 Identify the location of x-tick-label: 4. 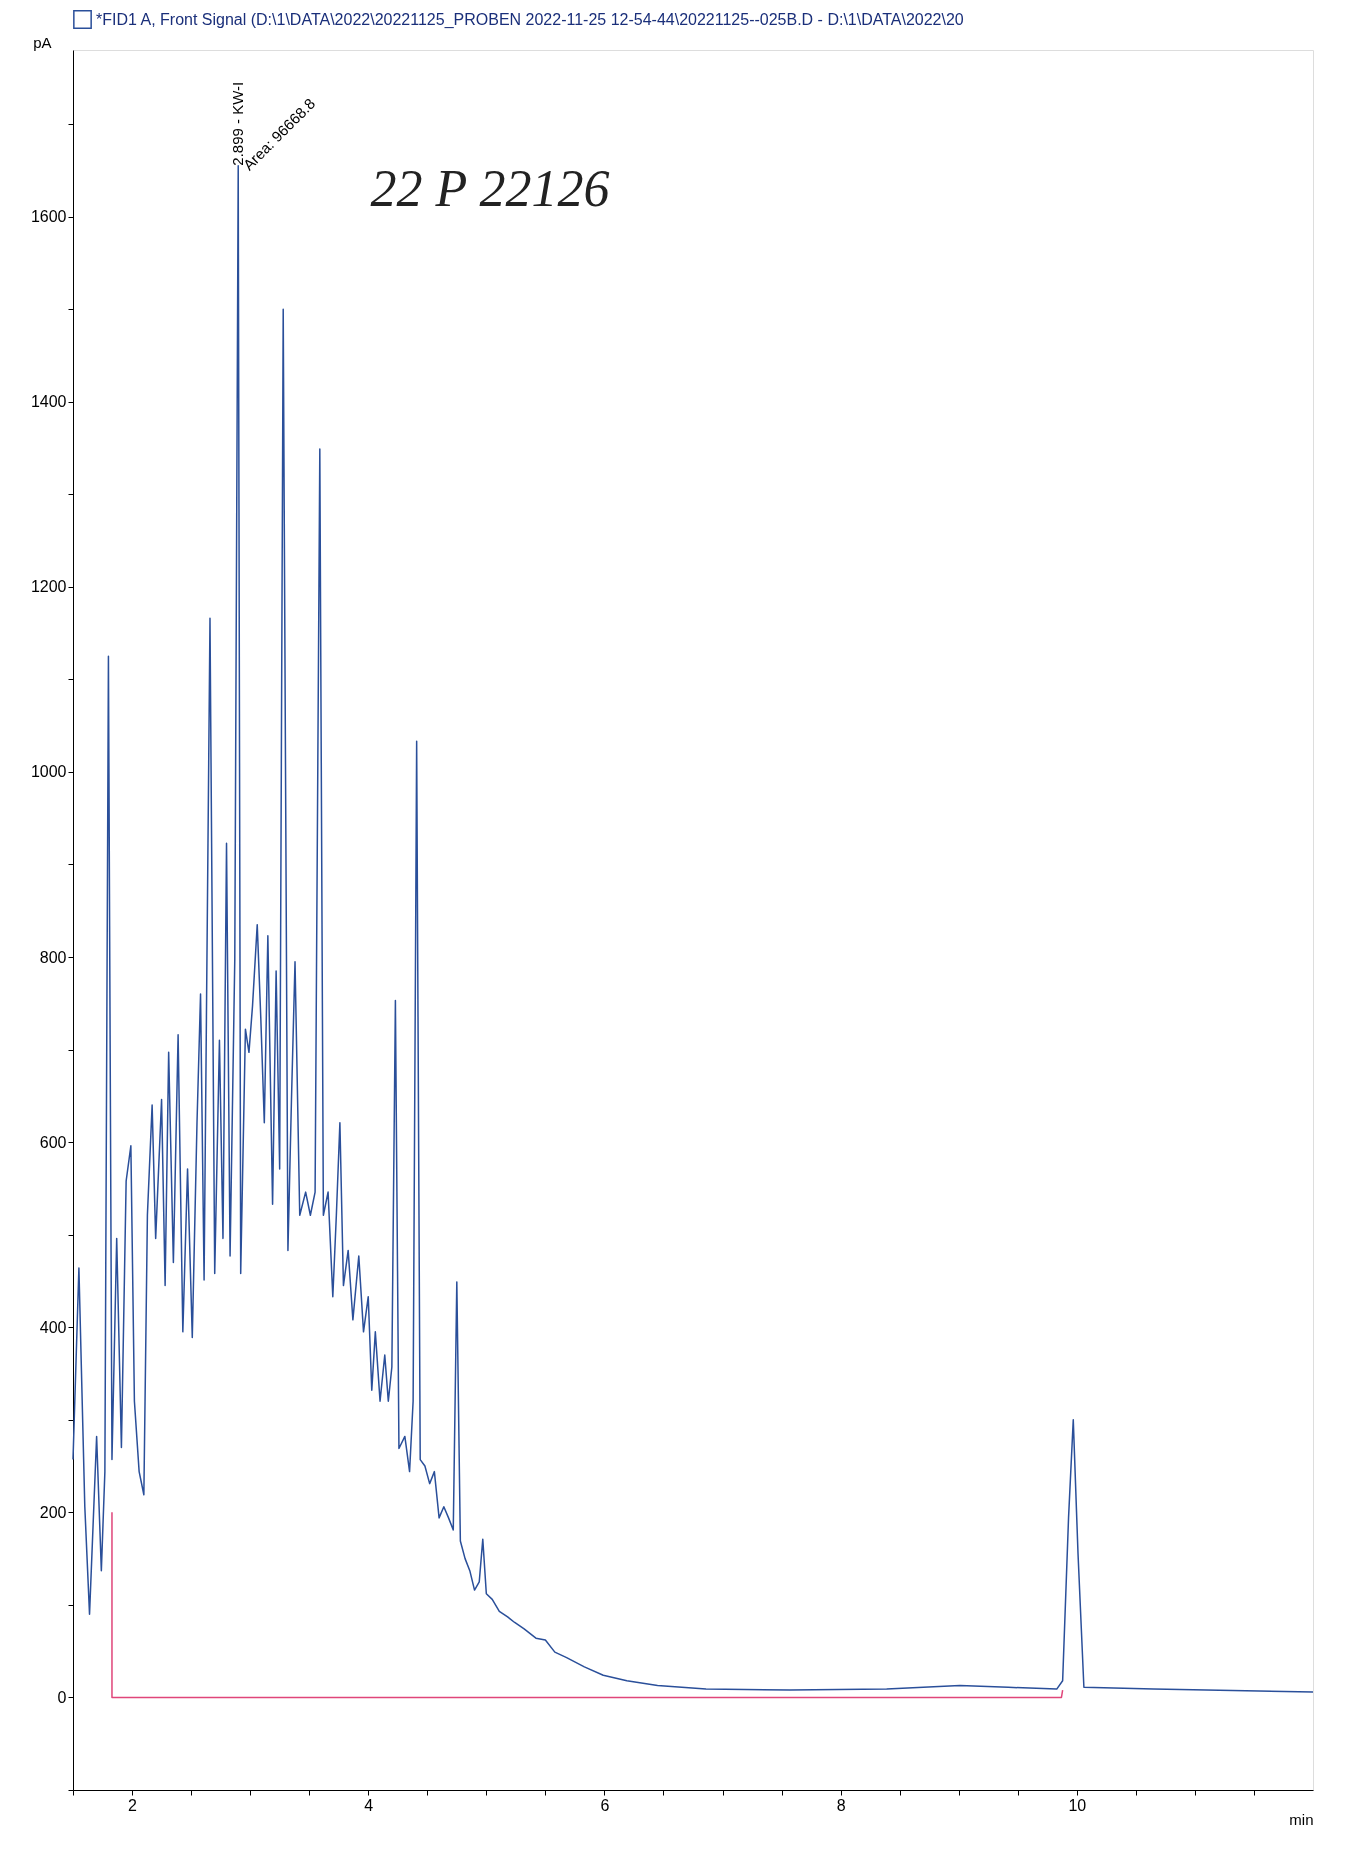
(369, 1805).